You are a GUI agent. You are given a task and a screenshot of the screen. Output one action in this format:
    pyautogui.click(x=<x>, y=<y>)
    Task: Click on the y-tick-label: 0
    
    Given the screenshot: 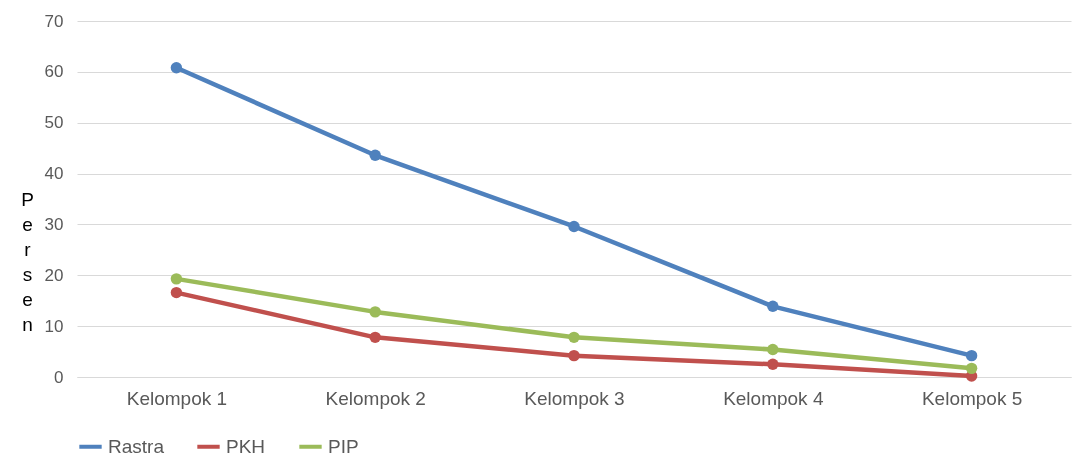 What is the action you would take?
    pyautogui.click(x=59, y=377)
    